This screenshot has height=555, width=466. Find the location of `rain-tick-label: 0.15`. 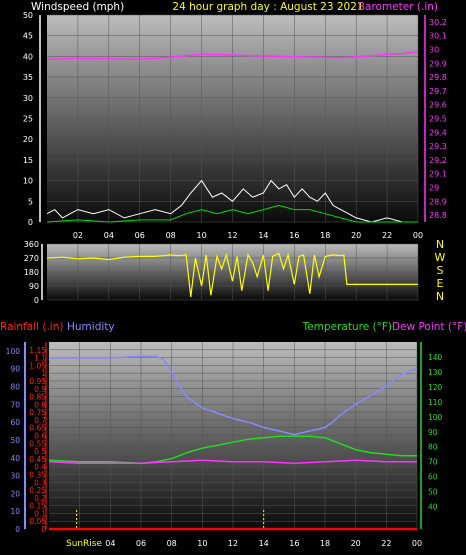

rain-tick-label: 0.15 is located at coordinates (37, 506).